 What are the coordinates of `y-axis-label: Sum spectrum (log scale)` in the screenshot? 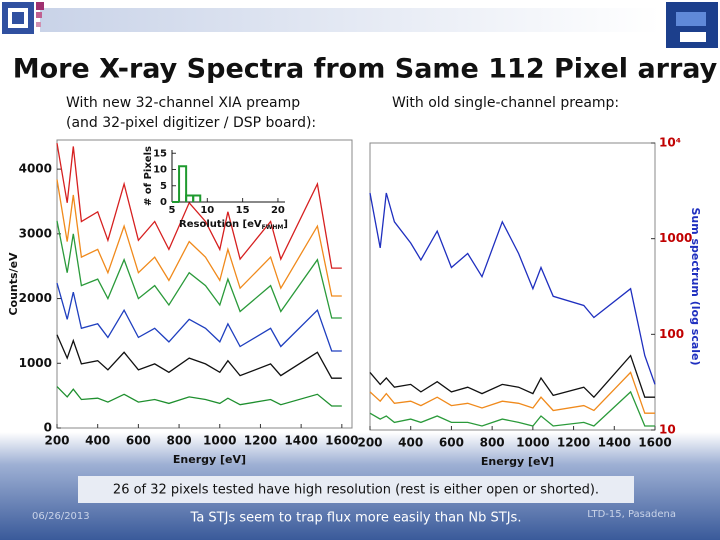 It's located at (695, 286).